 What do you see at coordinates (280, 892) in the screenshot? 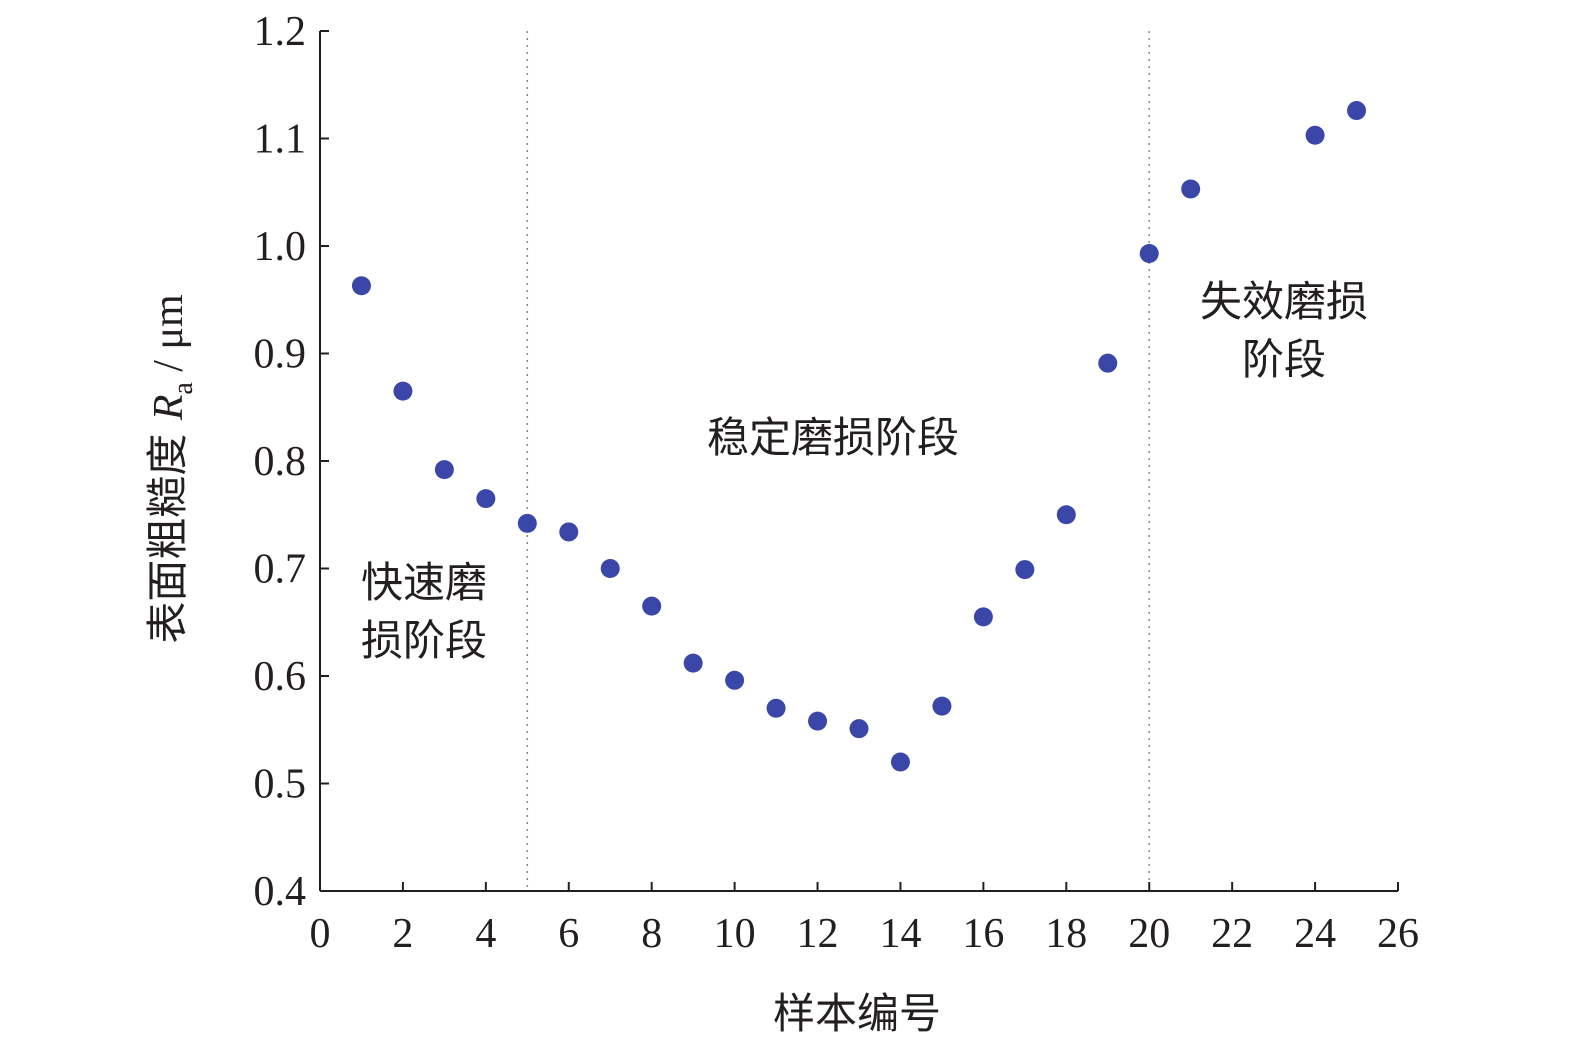
I see `y-tick-label: 0.4` at bounding box center [280, 892].